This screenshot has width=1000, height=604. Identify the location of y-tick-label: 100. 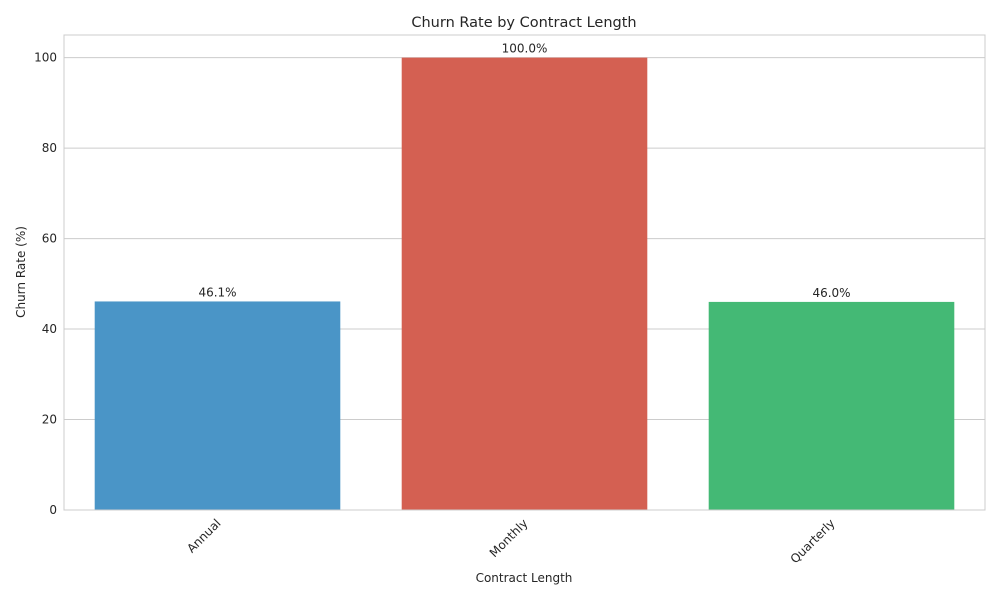
(45, 58).